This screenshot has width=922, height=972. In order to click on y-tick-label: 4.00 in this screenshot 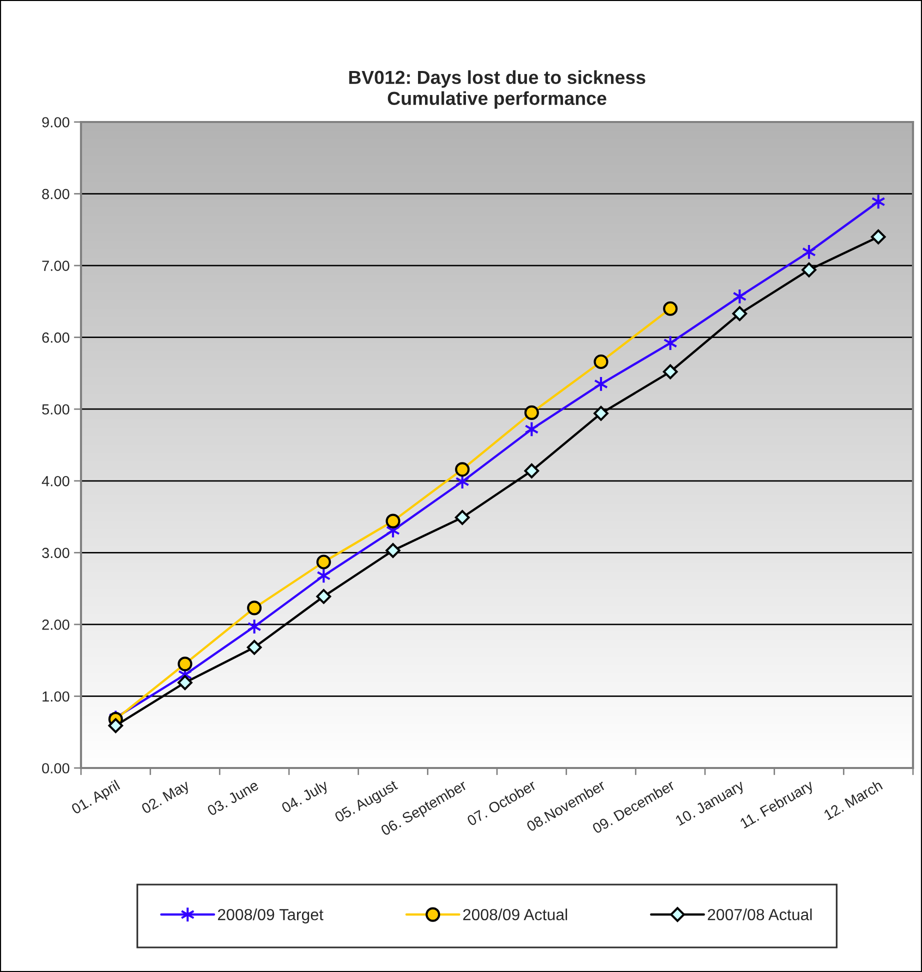, I will do `click(56, 481)`.